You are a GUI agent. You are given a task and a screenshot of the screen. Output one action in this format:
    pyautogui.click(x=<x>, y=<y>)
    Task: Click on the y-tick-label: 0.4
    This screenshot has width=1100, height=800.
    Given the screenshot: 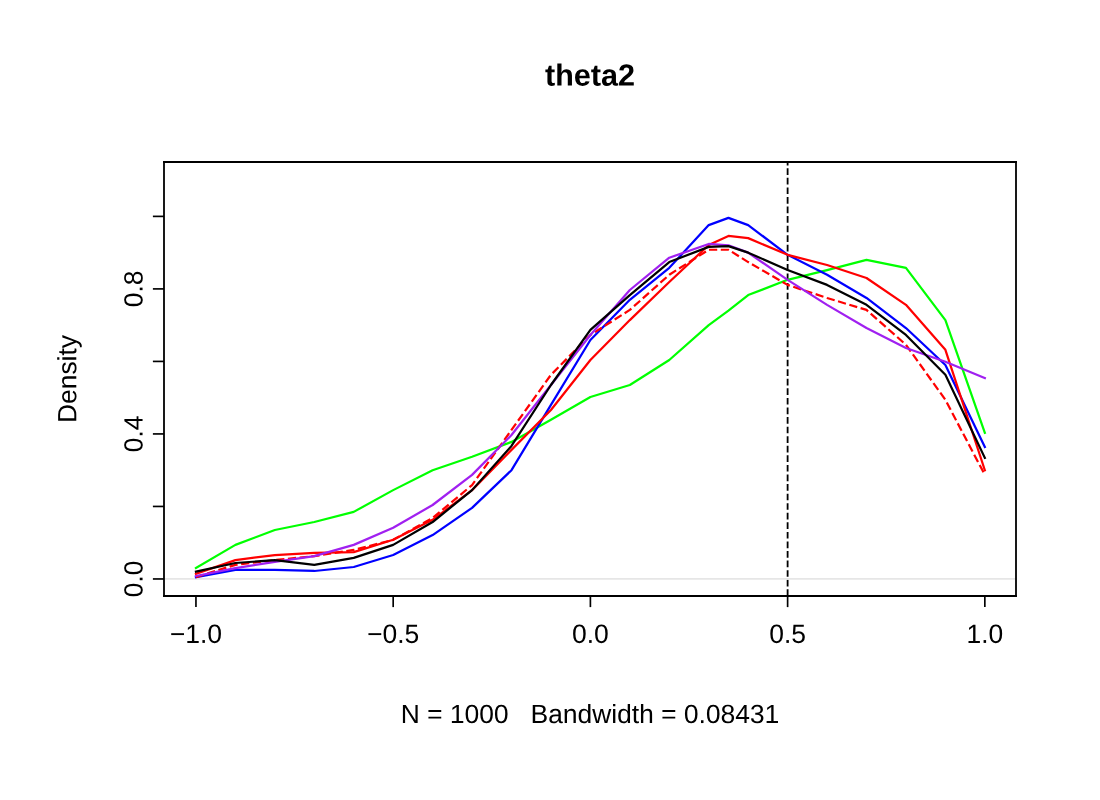 What is the action you would take?
    pyautogui.click(x=133, y=434)
    